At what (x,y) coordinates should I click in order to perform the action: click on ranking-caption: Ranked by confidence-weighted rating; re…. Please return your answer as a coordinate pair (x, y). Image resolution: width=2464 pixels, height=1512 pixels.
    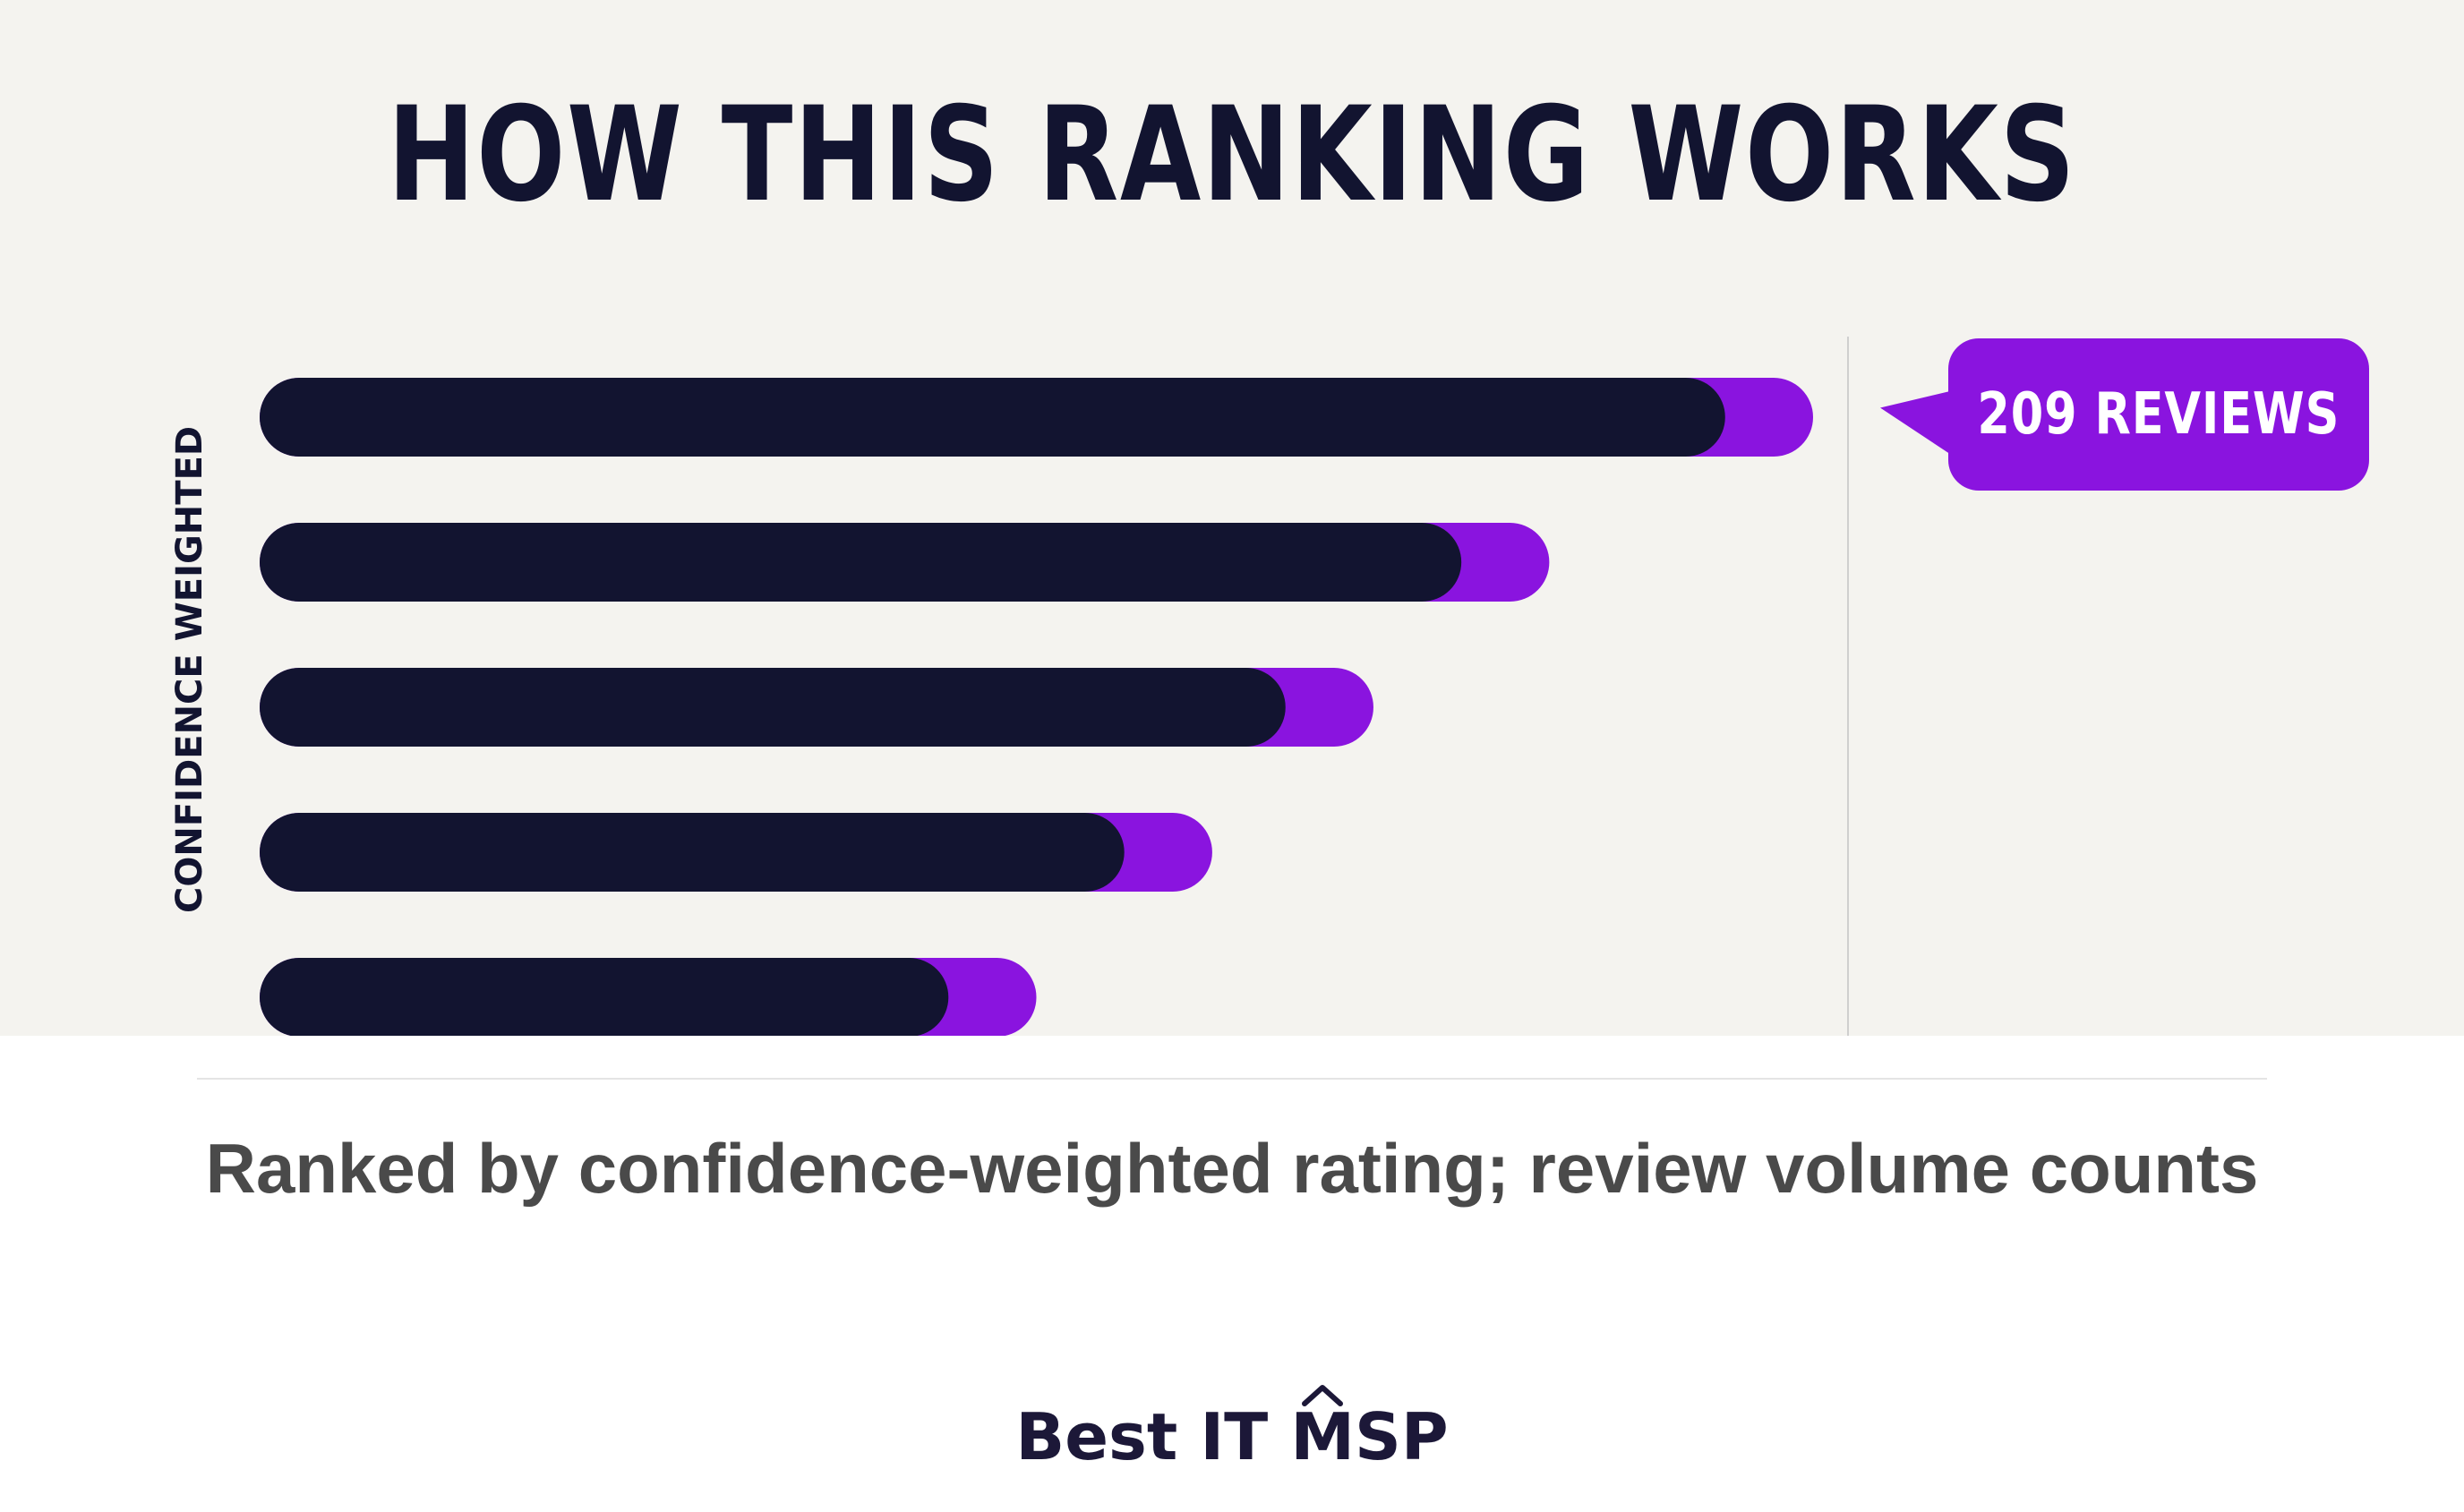
    Looking at the image, I should click on (1232, 1168).